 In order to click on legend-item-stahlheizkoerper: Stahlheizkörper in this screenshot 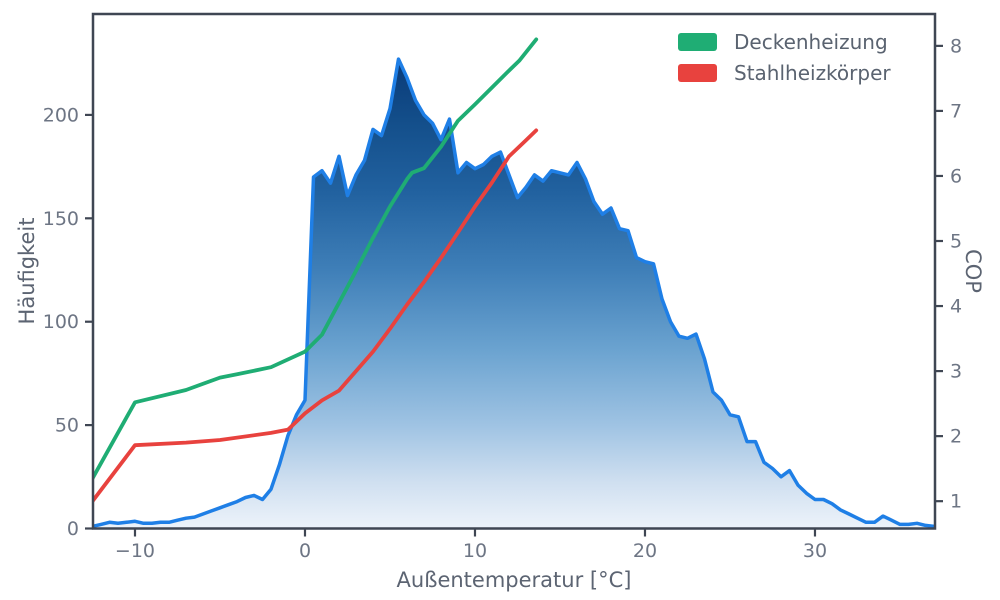, I will do `click(784, 73)`.